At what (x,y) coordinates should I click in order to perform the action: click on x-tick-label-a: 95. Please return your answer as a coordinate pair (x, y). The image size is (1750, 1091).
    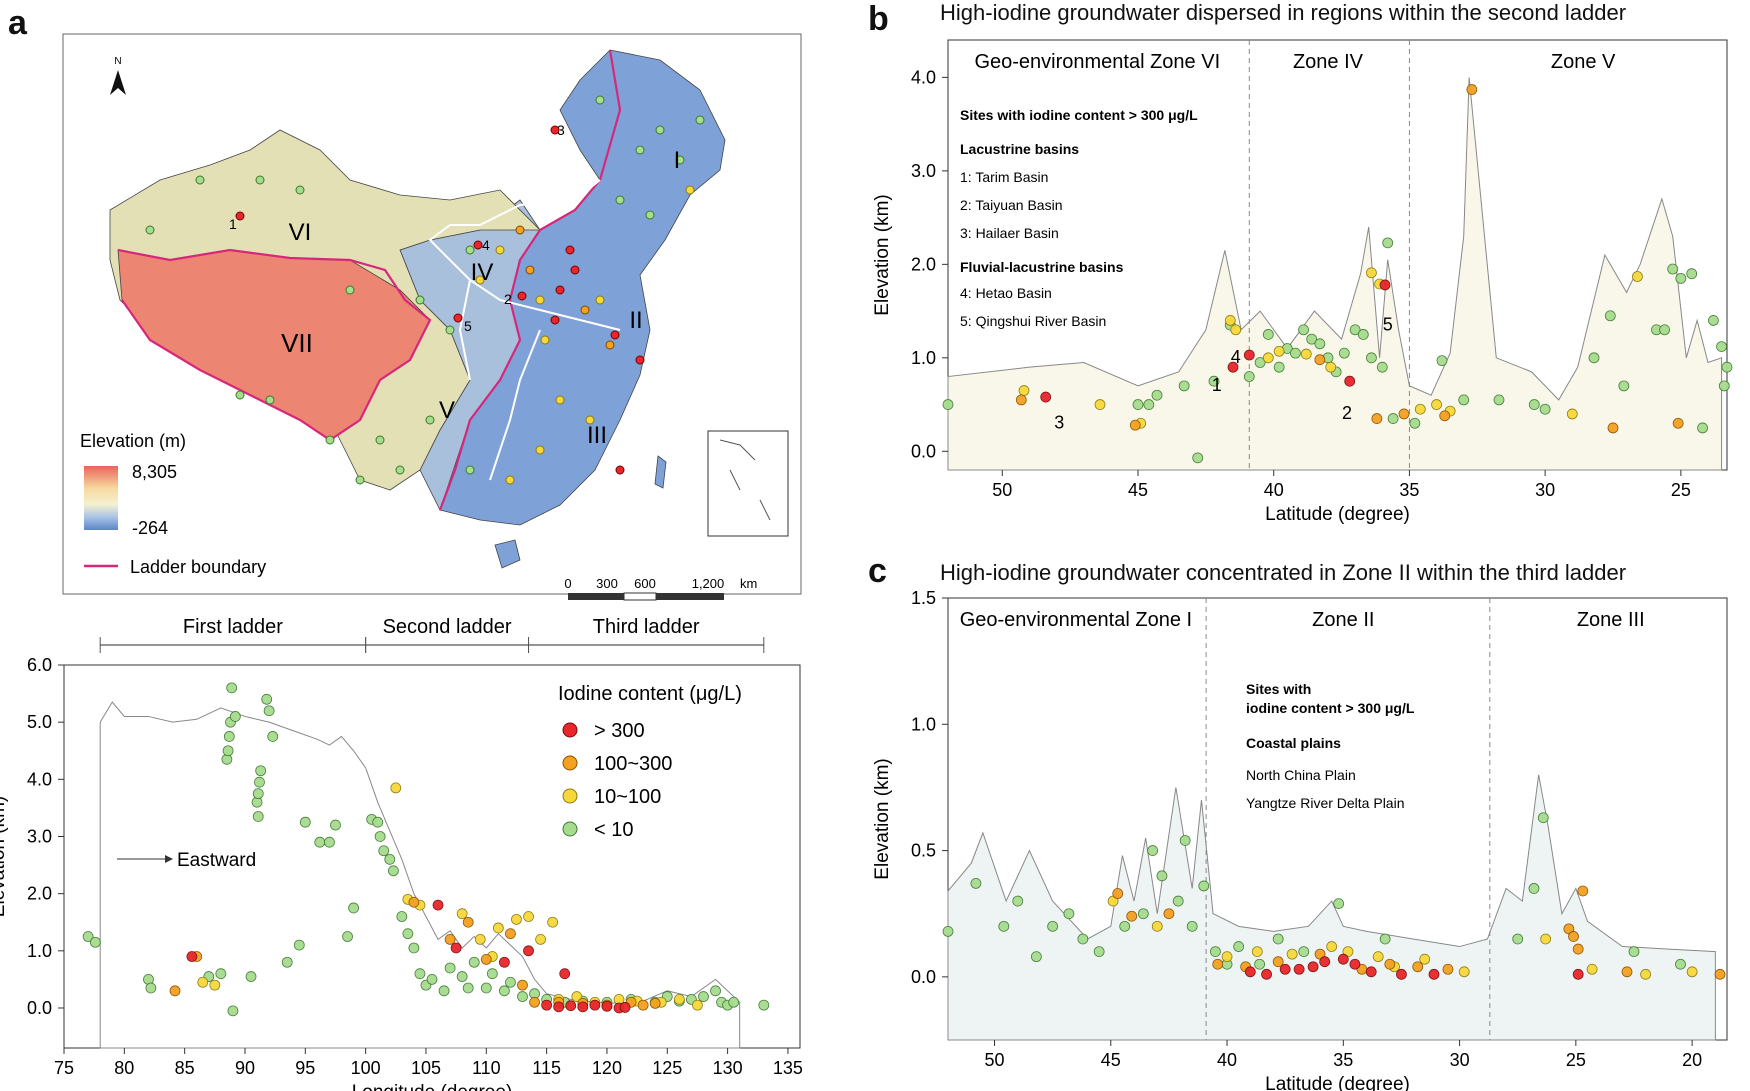
    Looking at the image, I should click on (305, 1068).